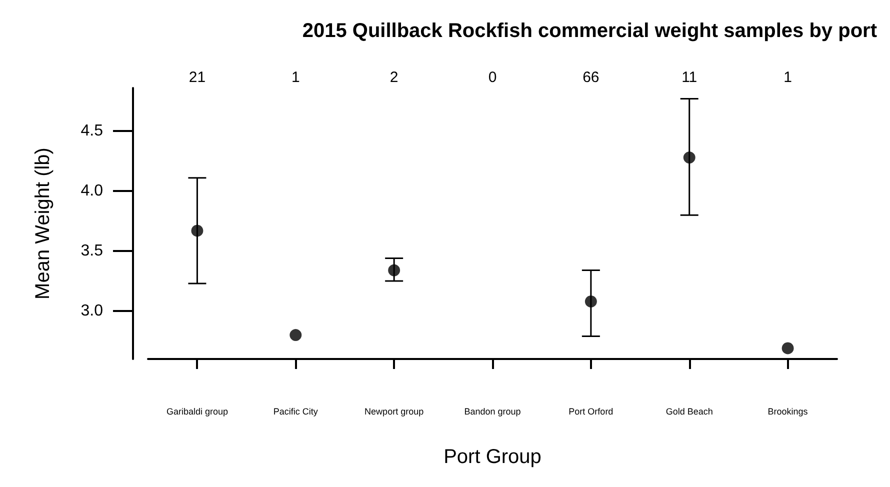 The height and width of the screenshot is (487, 890). What do you see at coordinates (492, 411) in the screenshot?
I see `x-tick-label: Bandon group` at bounding box center [492, 411].